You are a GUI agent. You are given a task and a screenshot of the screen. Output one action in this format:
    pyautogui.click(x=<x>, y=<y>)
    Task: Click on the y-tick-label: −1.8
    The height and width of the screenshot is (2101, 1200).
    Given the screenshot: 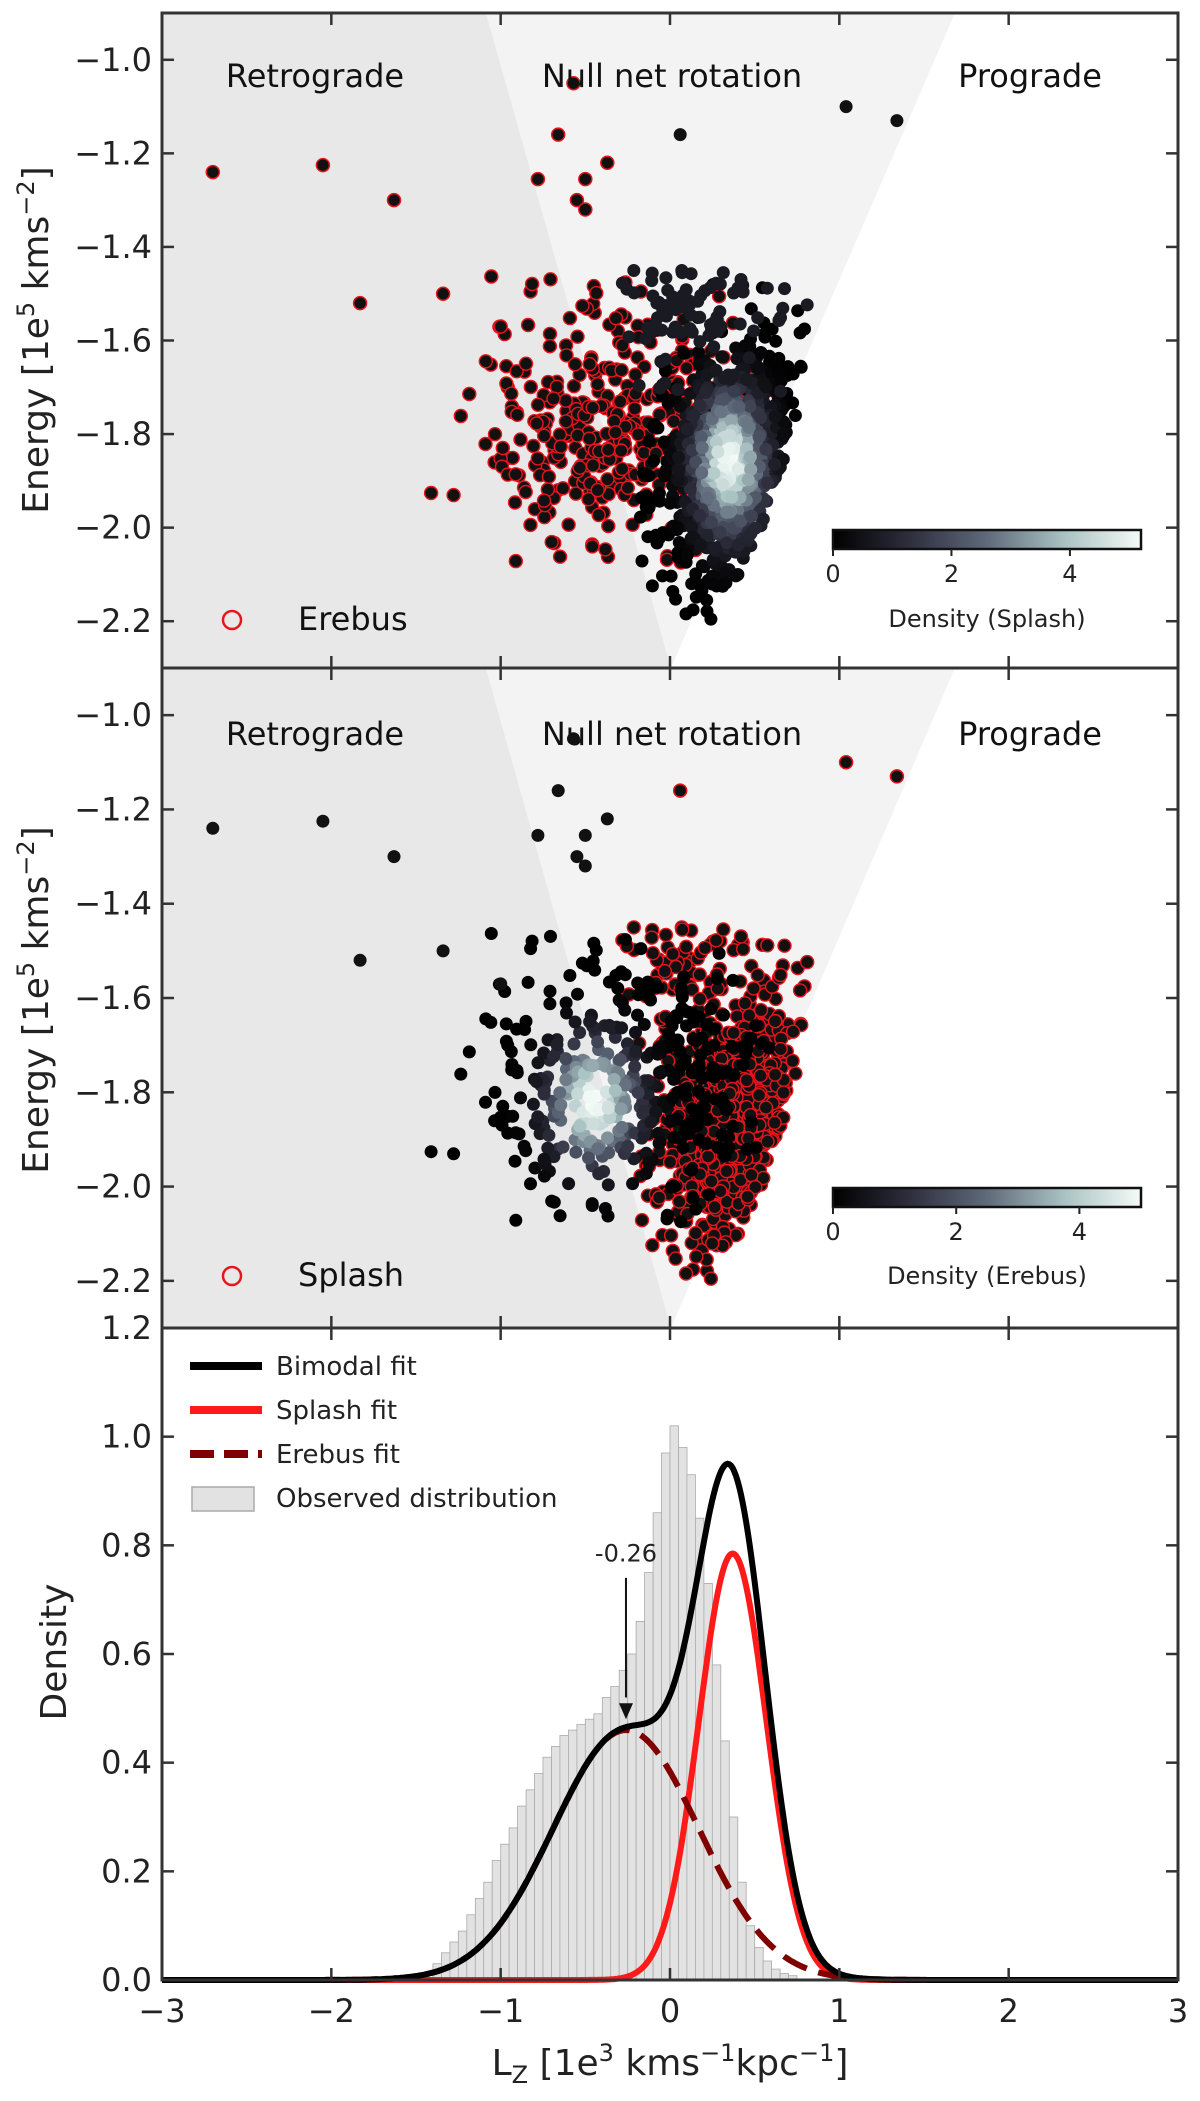 What is the action you would take?
    pyautogui.click(x=113, y=1092)
    